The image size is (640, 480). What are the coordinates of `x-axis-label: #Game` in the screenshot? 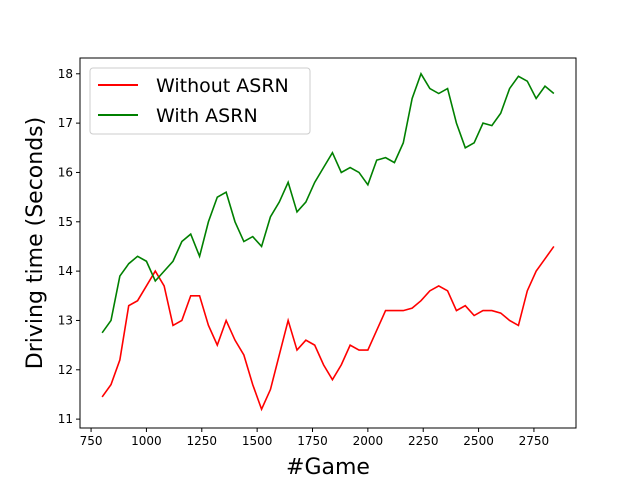 It's located at (328, 467).